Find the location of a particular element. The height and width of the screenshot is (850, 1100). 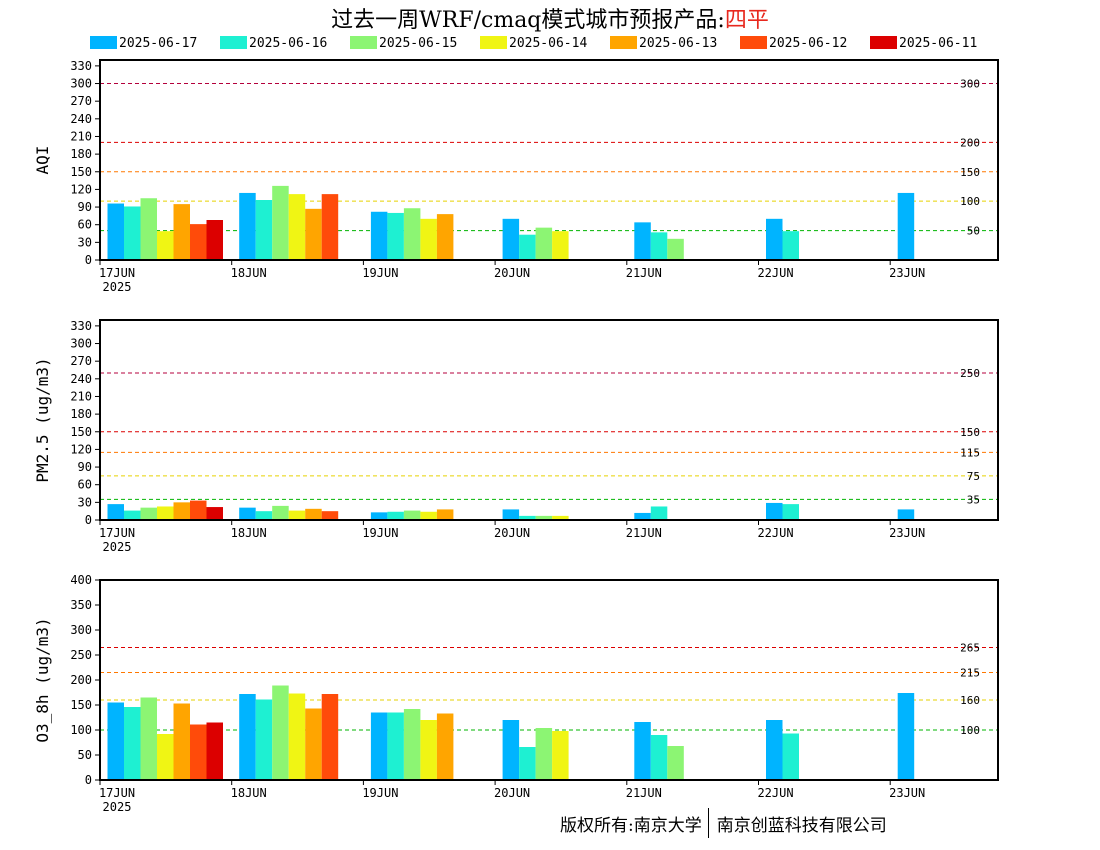

y-tick-label: 270 is located at coordinates (81, 101).